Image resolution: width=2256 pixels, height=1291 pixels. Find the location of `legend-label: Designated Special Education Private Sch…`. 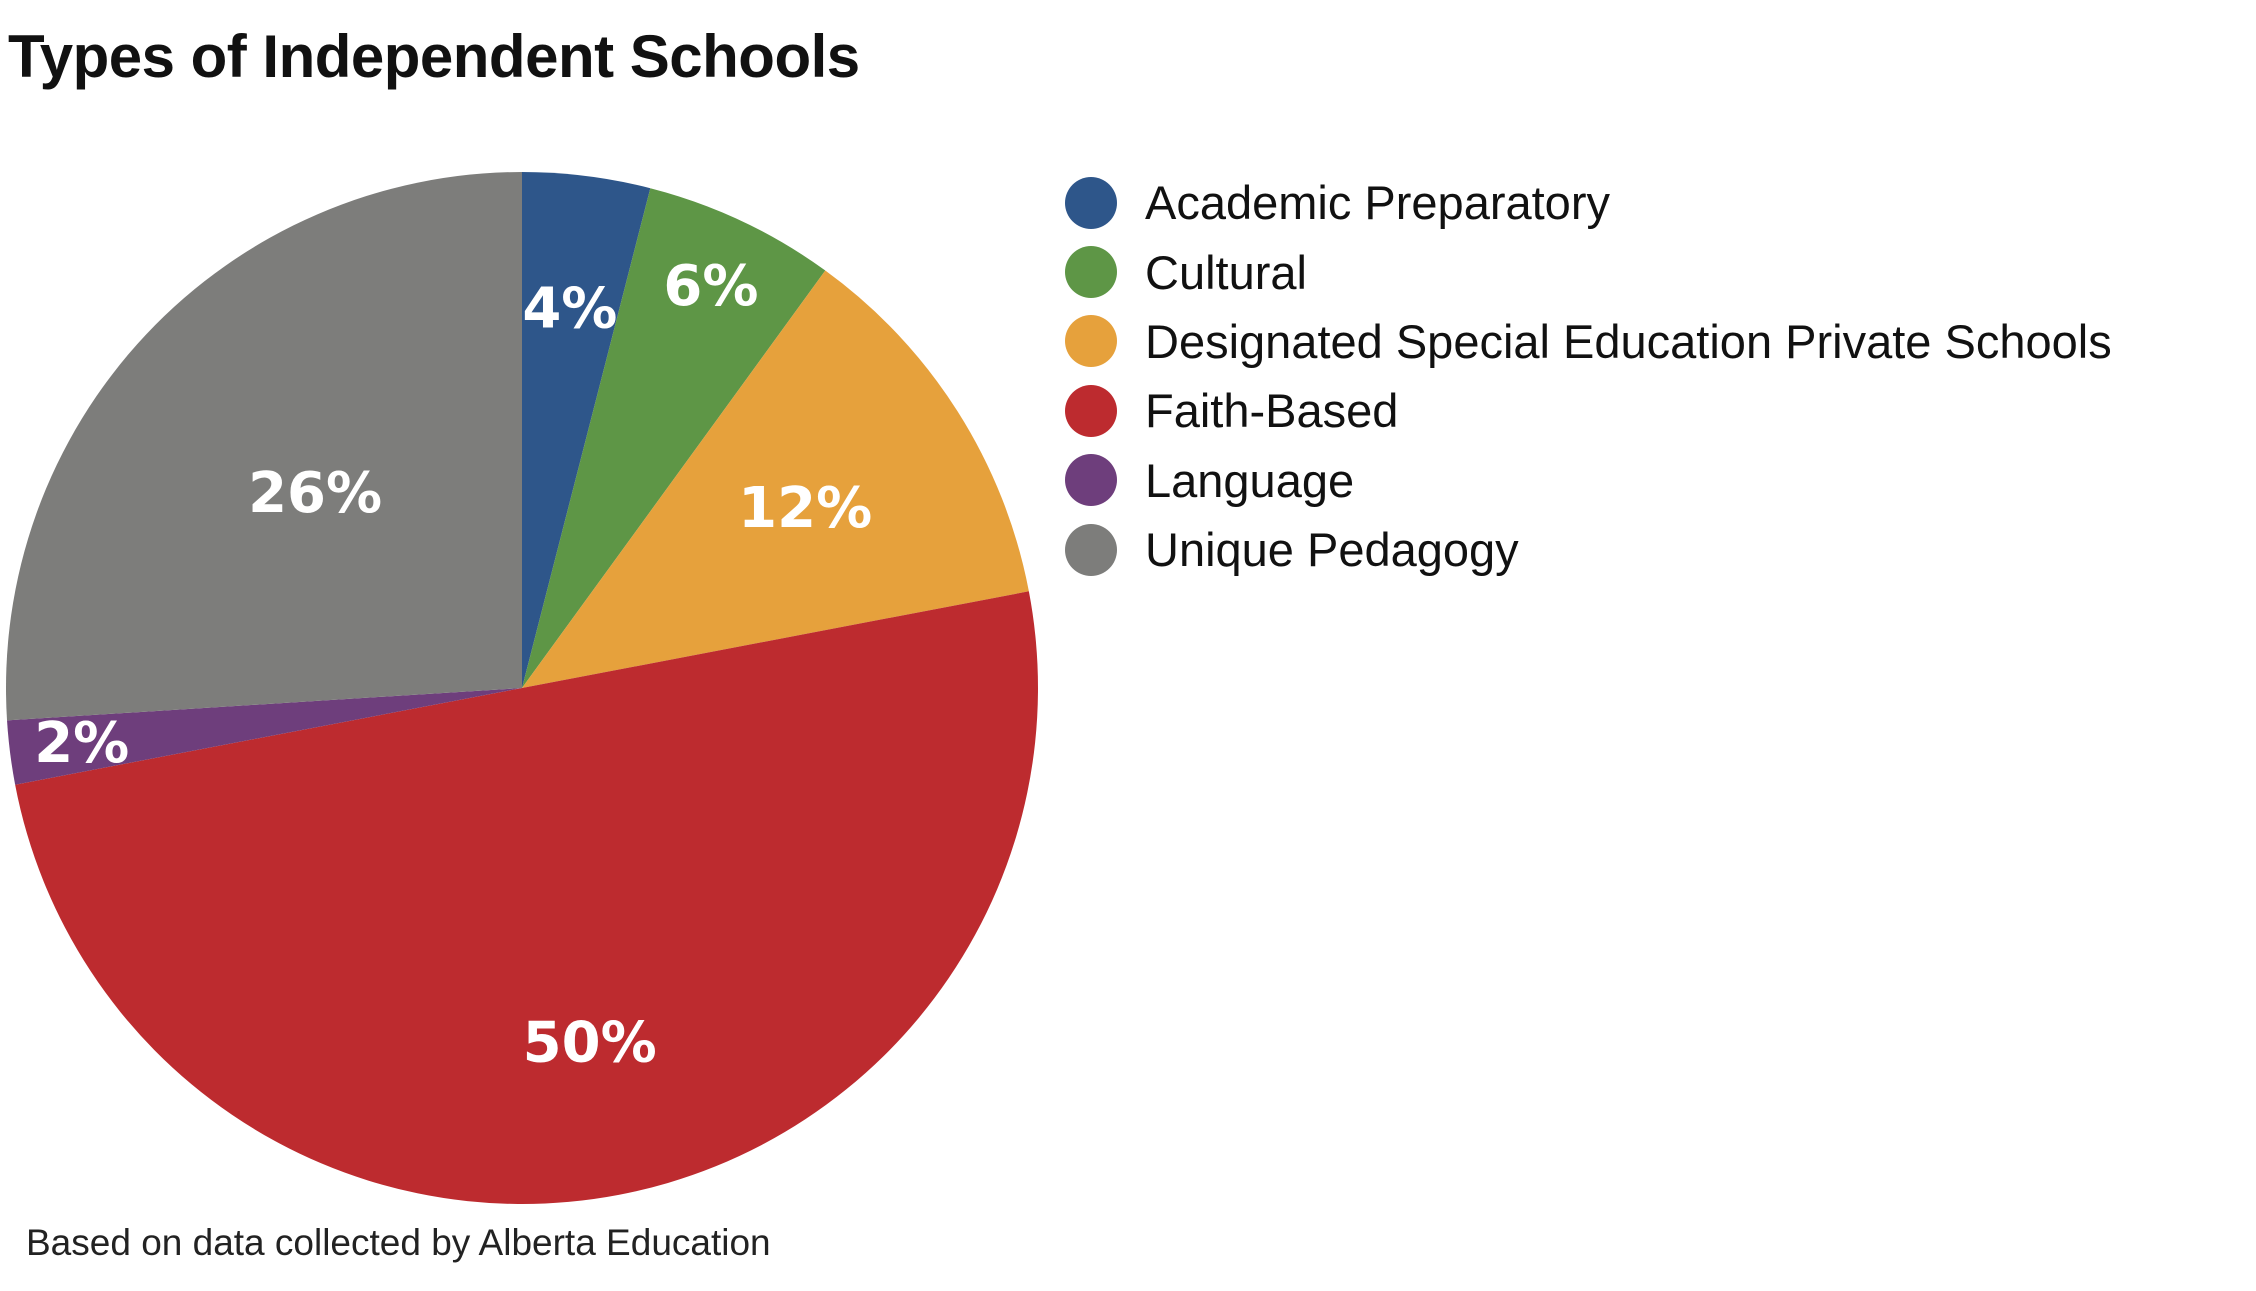

legend-label: Designated Special Education Private Sch… is located at coordinates (1628, 341).